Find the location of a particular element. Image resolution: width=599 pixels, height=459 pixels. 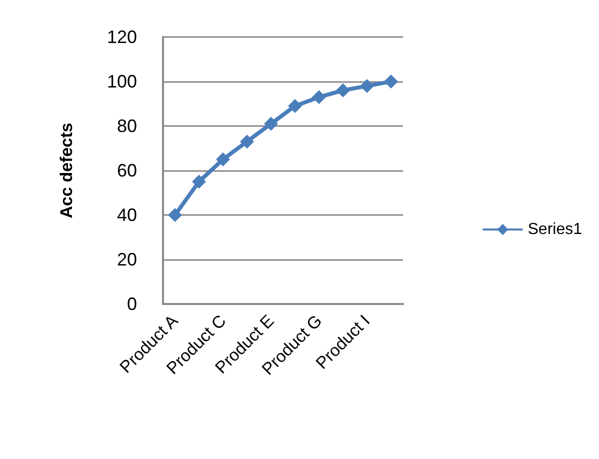

y-tick-label: 80 is located at coordinates (126, 126).